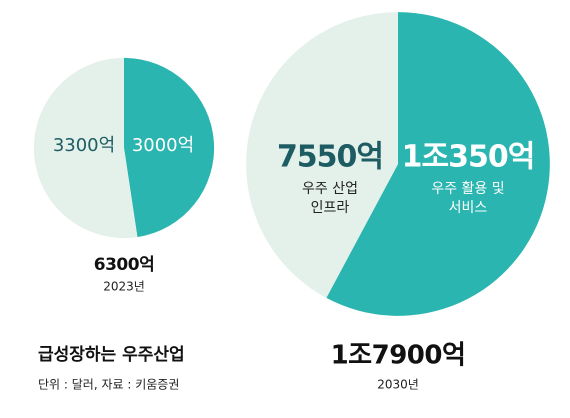  Describe the element at coordinates (330, 189) in the screenshot. I see `category-label: 우주 산업` at that location.